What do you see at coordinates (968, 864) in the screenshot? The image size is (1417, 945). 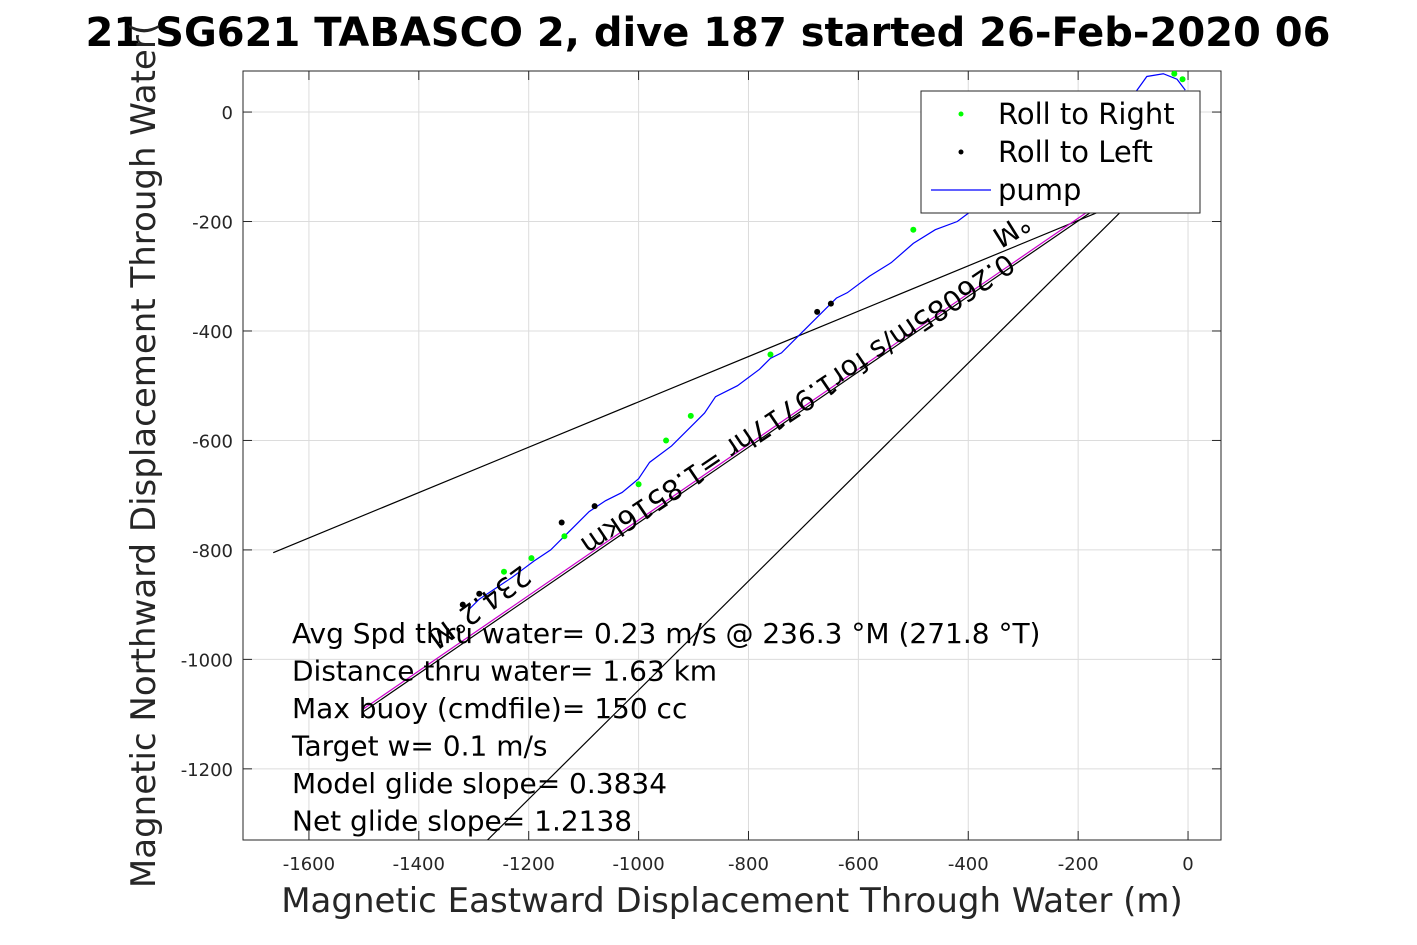 I see `x-tick-label: -400` at bounding box center [968, 864].